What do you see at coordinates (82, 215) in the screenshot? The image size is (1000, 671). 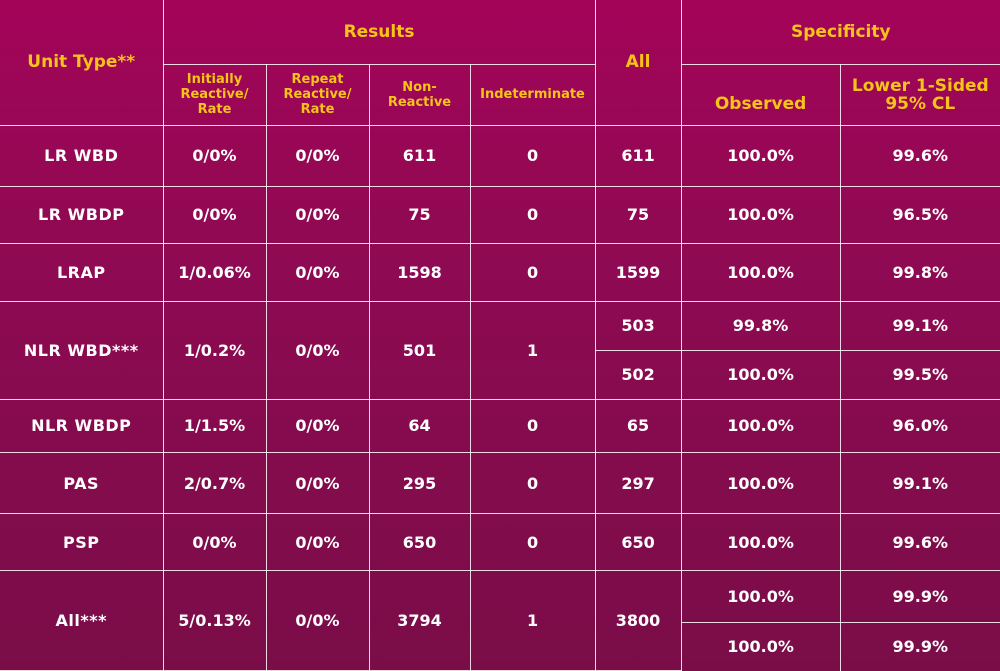 I see `row-unit: LR WBDP` at bounding box center [82, 215].